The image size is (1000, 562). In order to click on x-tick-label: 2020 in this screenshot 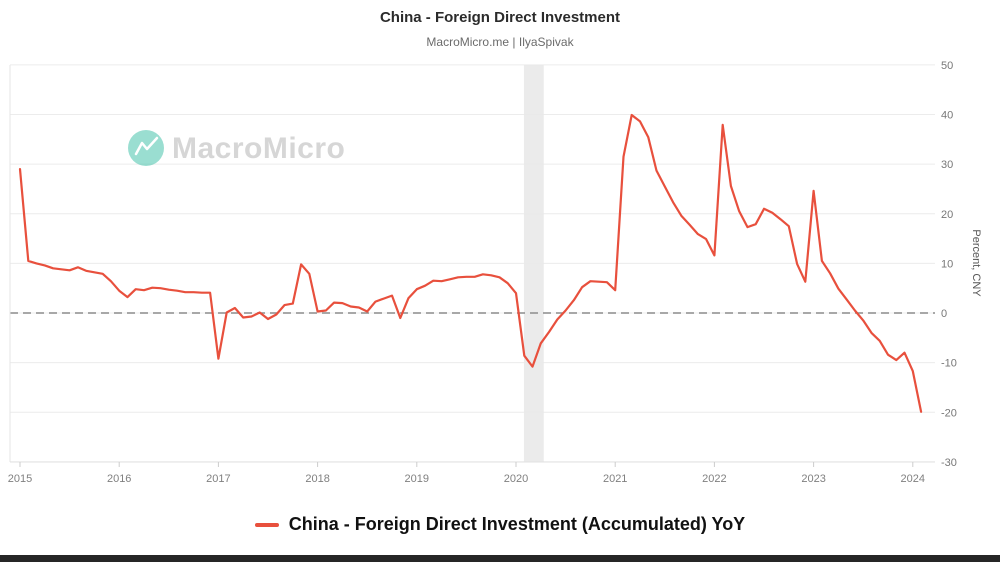, I will do `click(516, 479)`.